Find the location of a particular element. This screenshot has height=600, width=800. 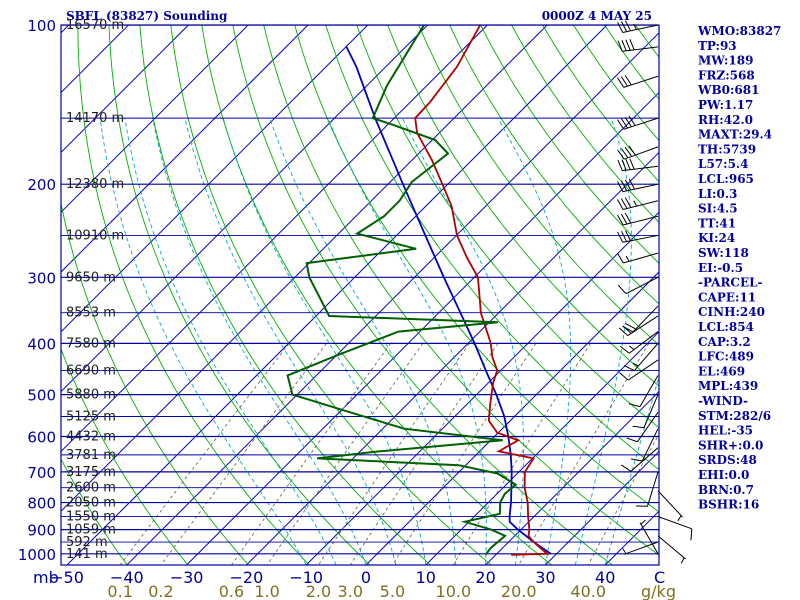

temperature-tick-labels: −50 −40 −30 −20 −10 0 10 20 30 40 is located at coordinates (332, 577).